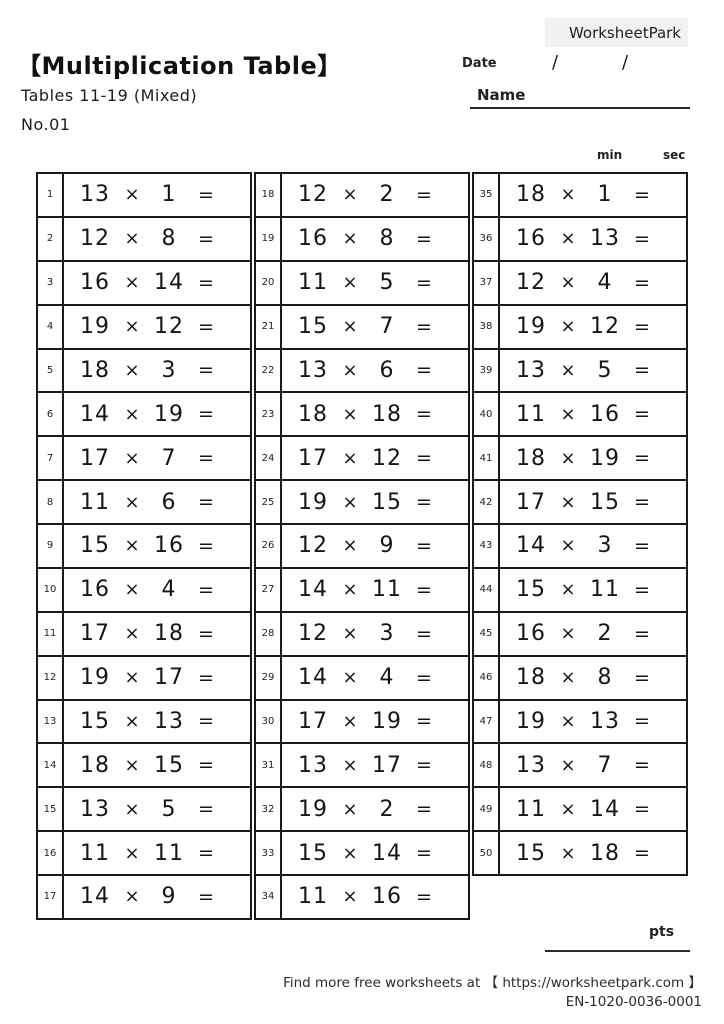 This screenshot has height=1024, width=724. What do you see at coordinates (269, 282) in the screenshot?
I see `problem-number: 20` at bounding box center [269, 282].